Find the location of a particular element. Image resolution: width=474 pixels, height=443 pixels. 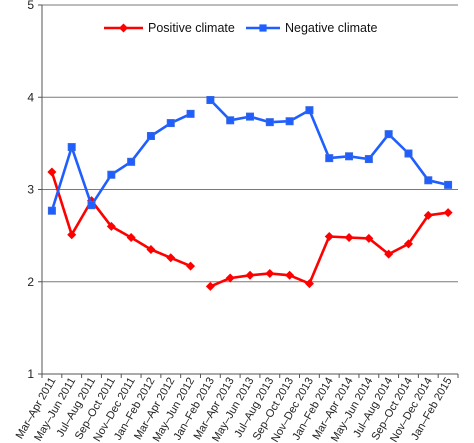

legend-label: Positive climate is located at coordinates (191, 28).